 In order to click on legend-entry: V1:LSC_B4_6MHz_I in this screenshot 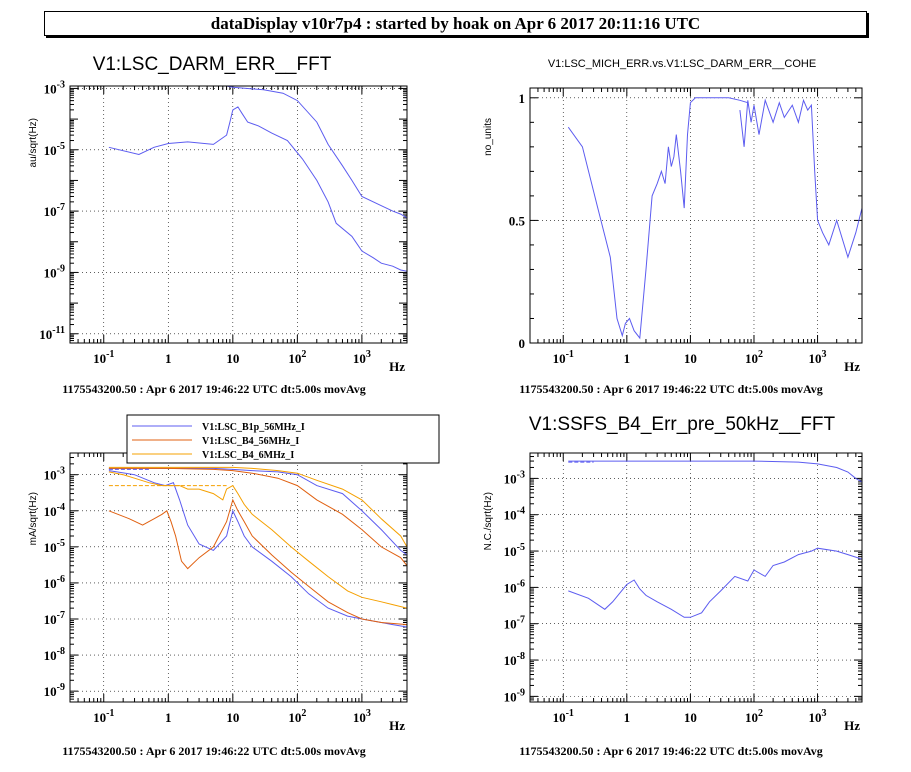, I will do `click(248, 455)`.